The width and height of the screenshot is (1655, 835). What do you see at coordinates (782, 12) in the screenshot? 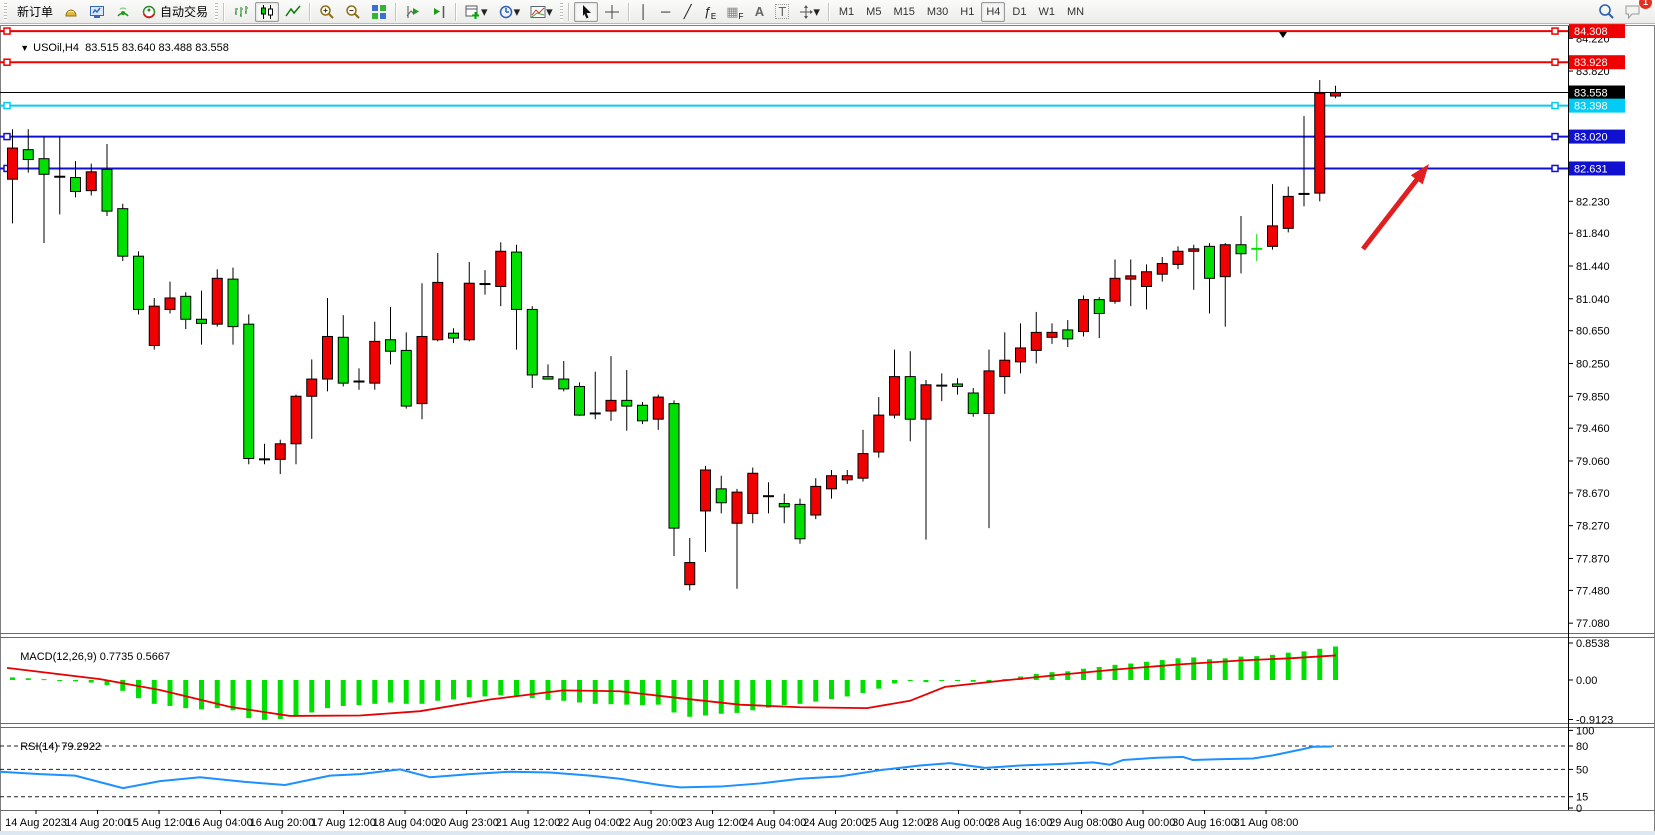
I see `label-tool-icon: T` at bounding box center [782, 12].